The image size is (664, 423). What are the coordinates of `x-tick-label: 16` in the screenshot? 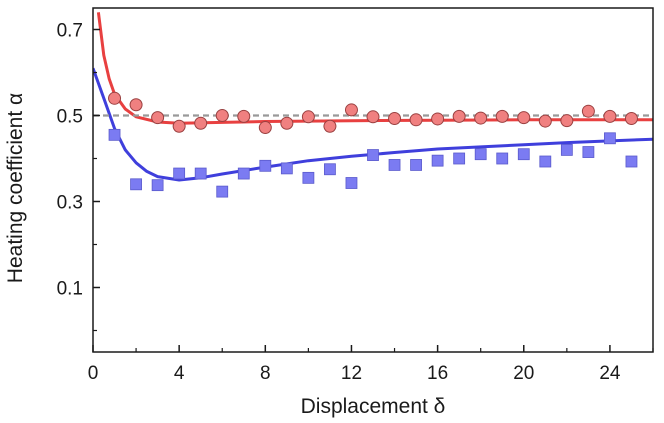 It's located at (437, 373).